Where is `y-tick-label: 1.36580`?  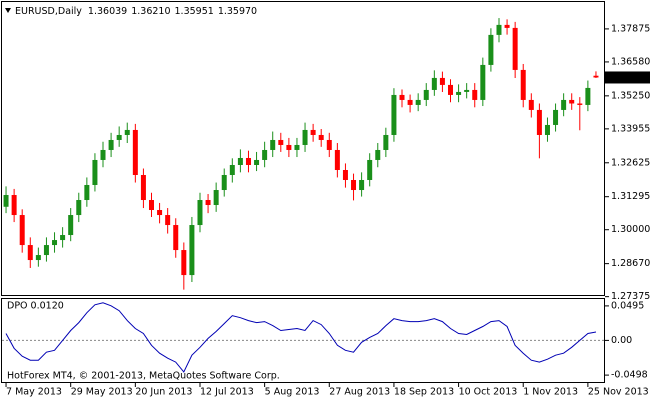
y-tick-label: 1.36580 is located at coordinates (630, 61).